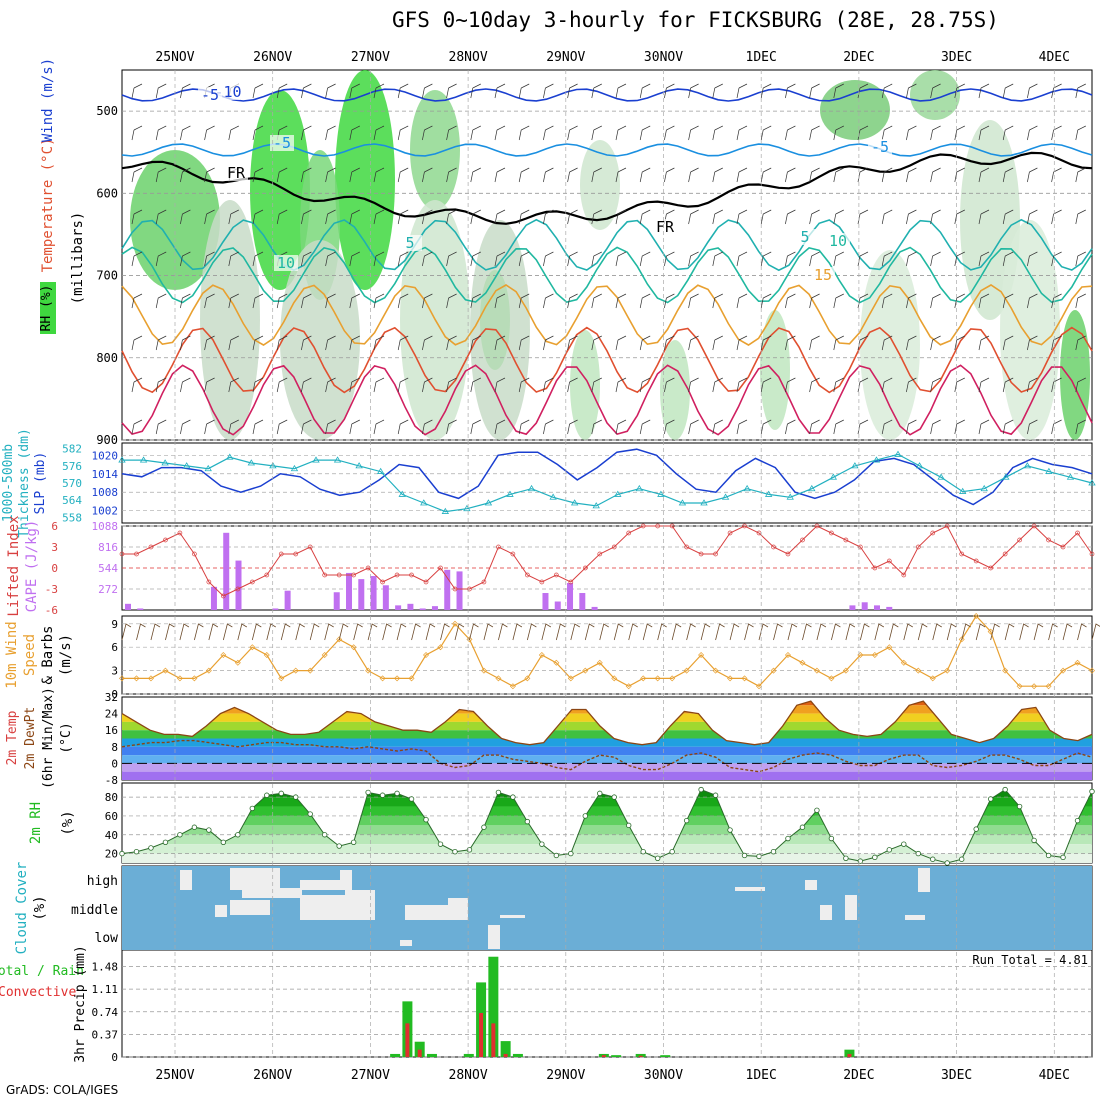 The image size is (1100, 1100). I want to click on precip-bar-convective, so click(849, 1055).